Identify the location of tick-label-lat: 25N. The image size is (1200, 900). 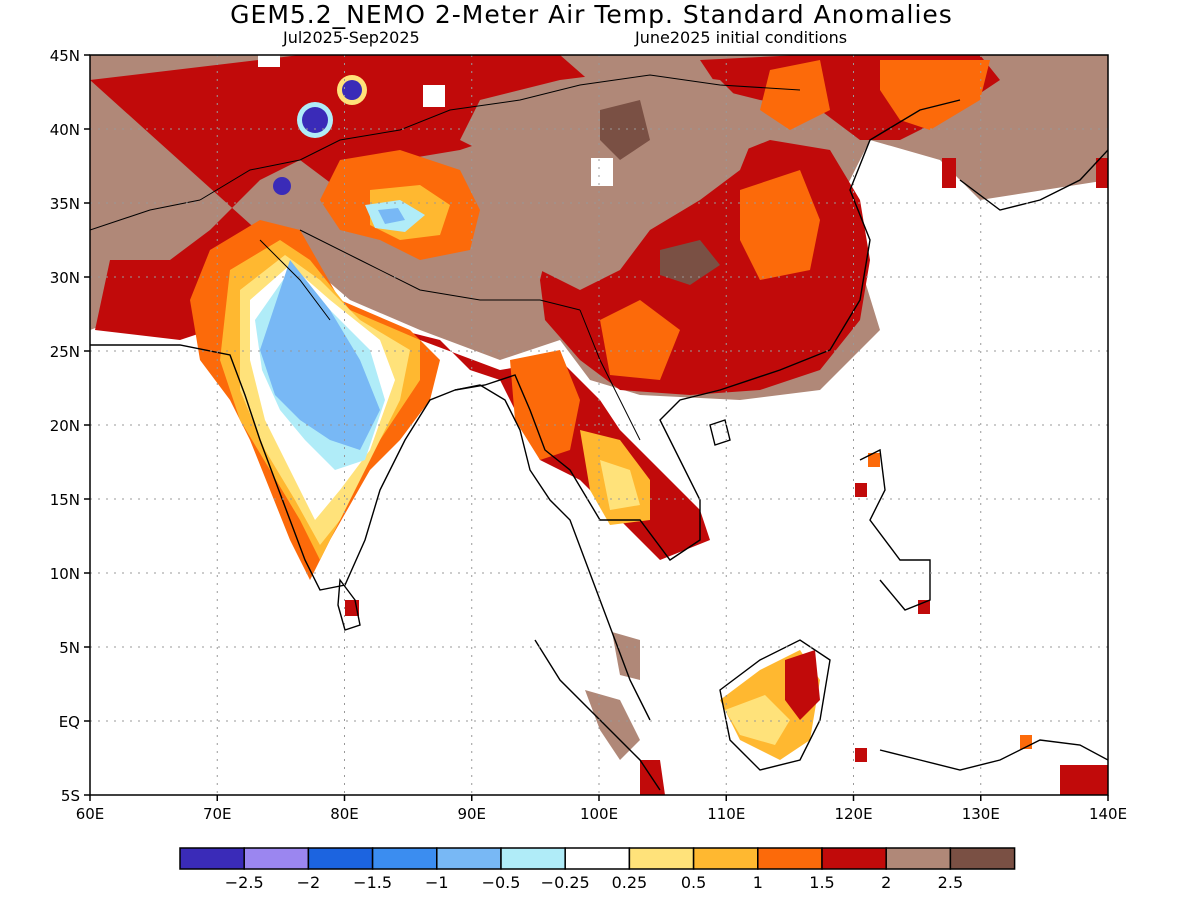
(65, 352).